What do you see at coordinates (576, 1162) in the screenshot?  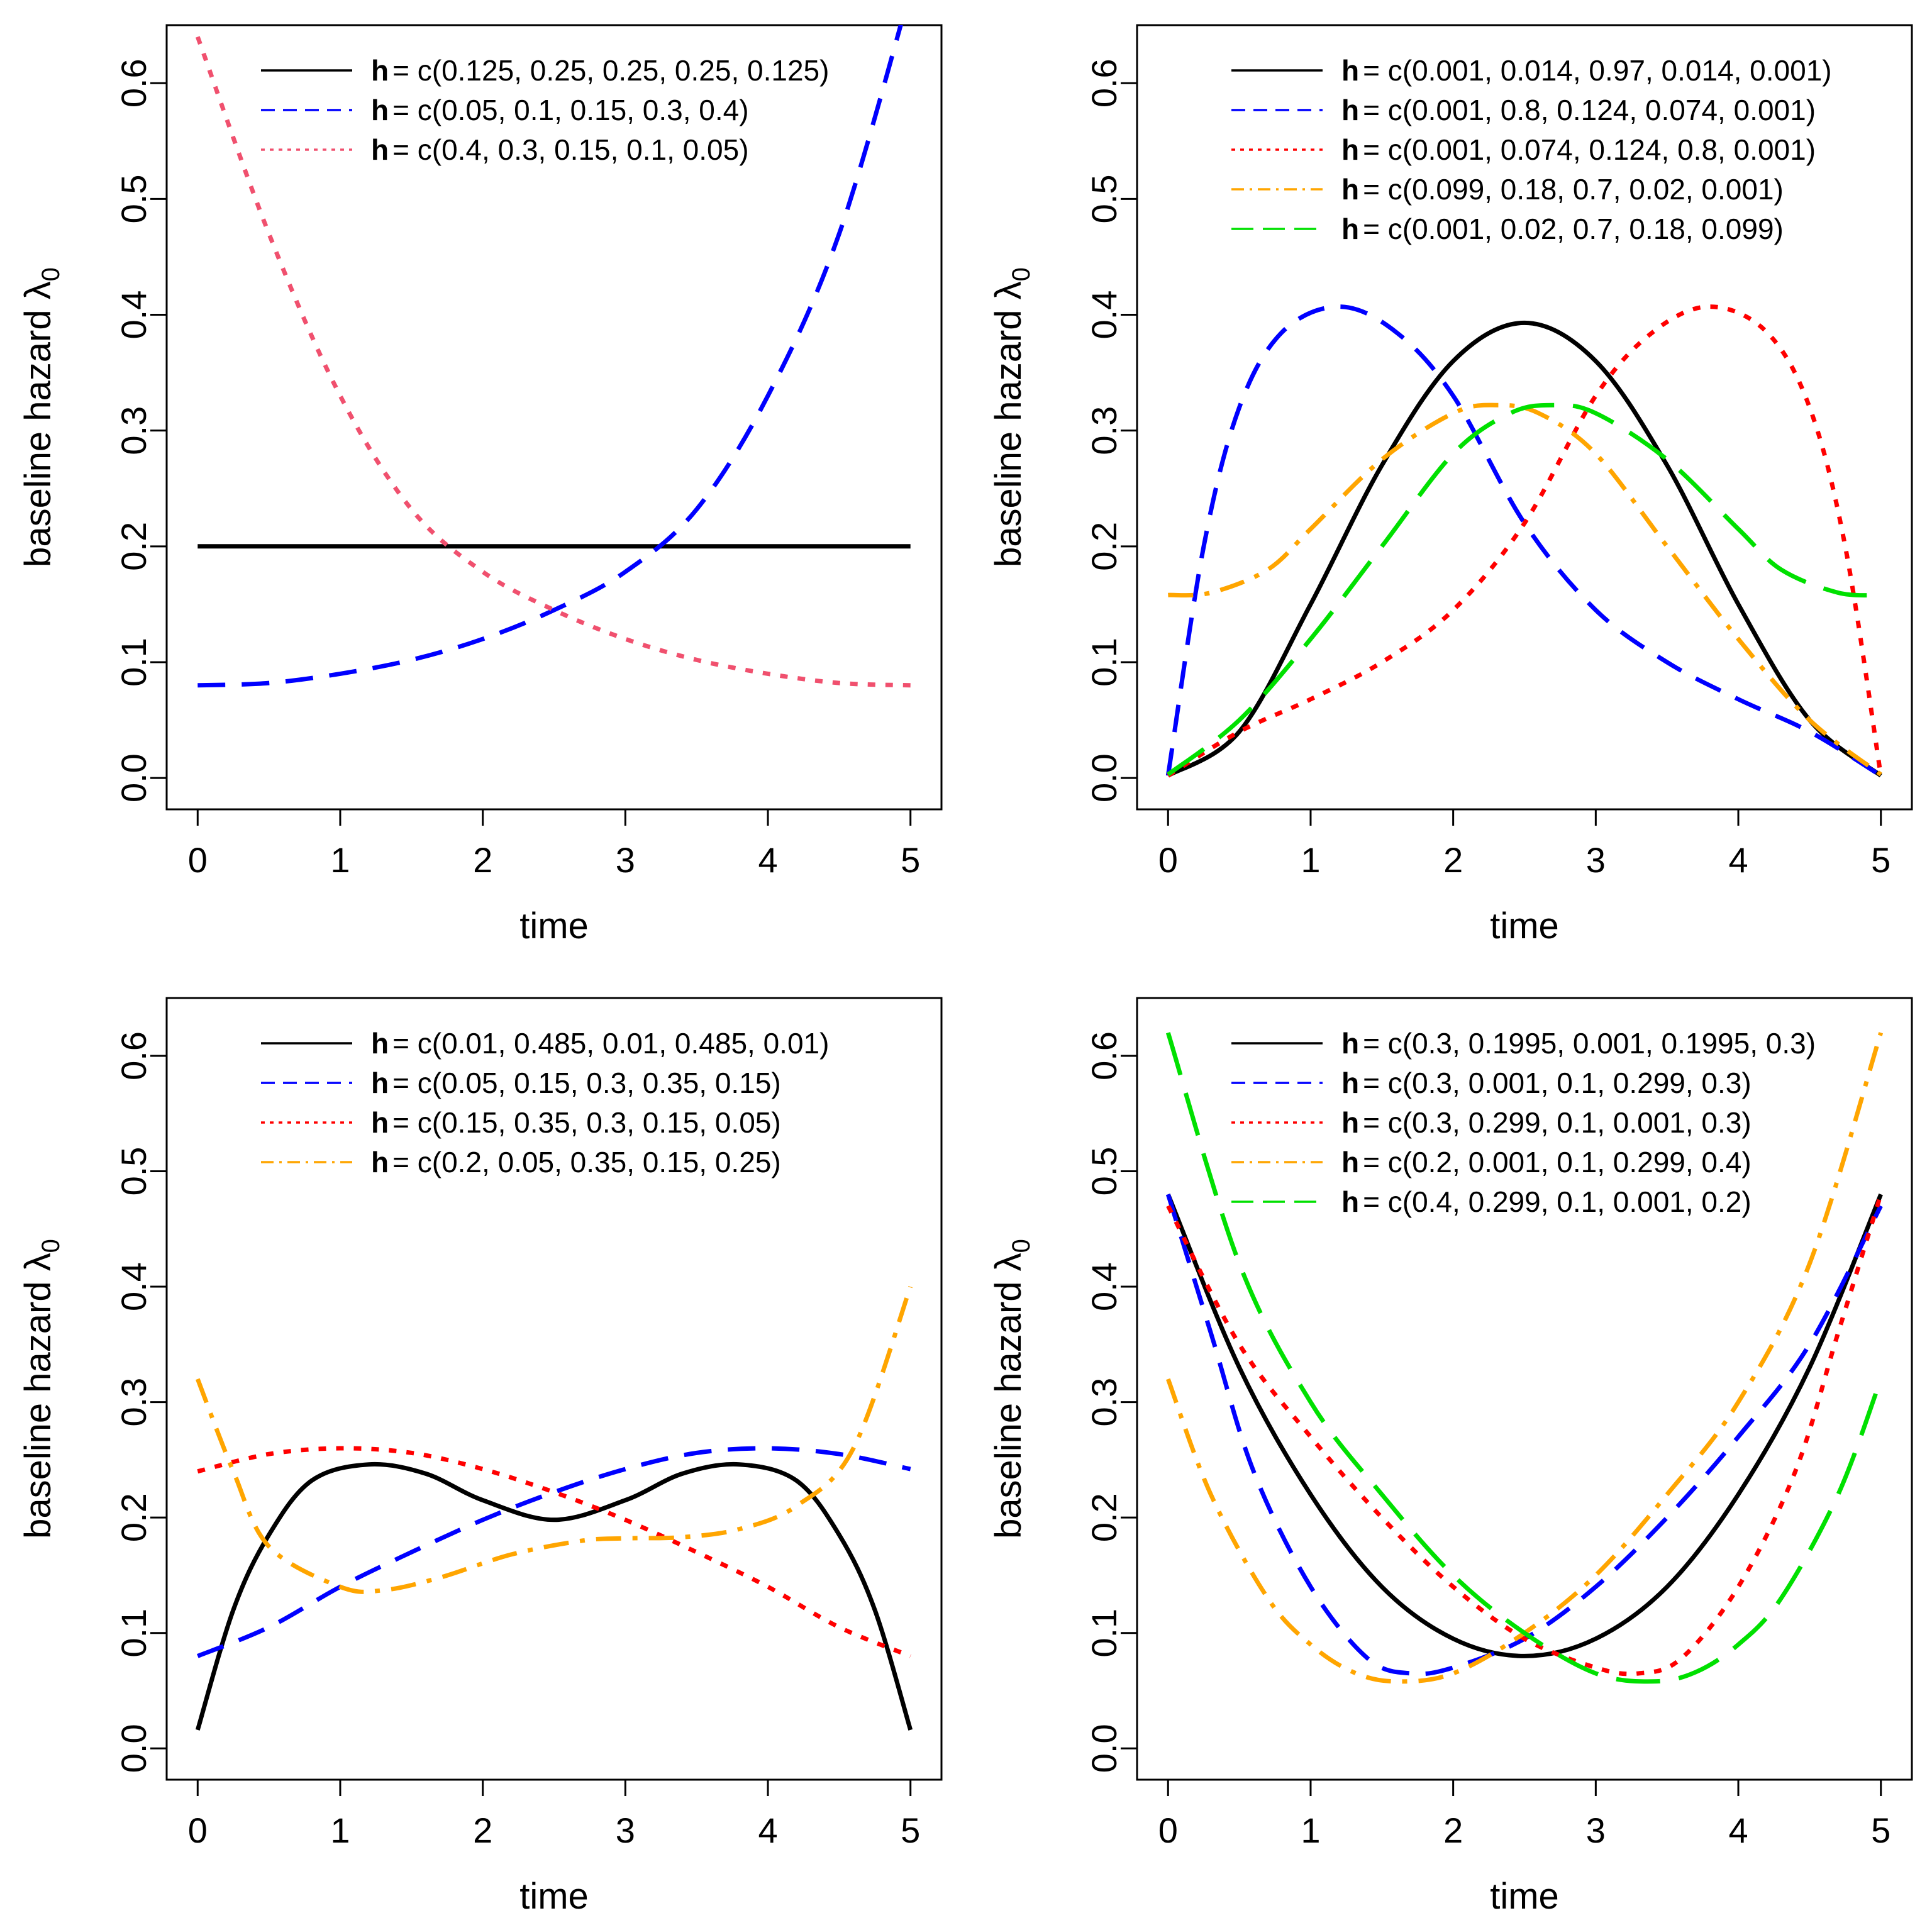 I see `legend-entry: h = c(0.2, 0.05, 0.35, 0.15, 0.25)` at bounding box center [576, 1162].